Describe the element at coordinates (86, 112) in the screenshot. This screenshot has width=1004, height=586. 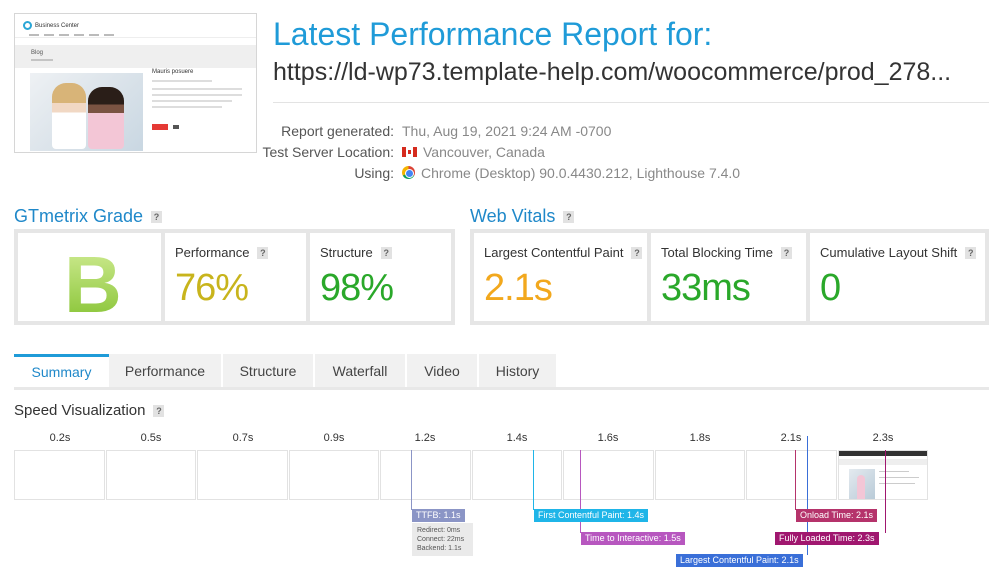
I see `thumbnail-photo` at that location.